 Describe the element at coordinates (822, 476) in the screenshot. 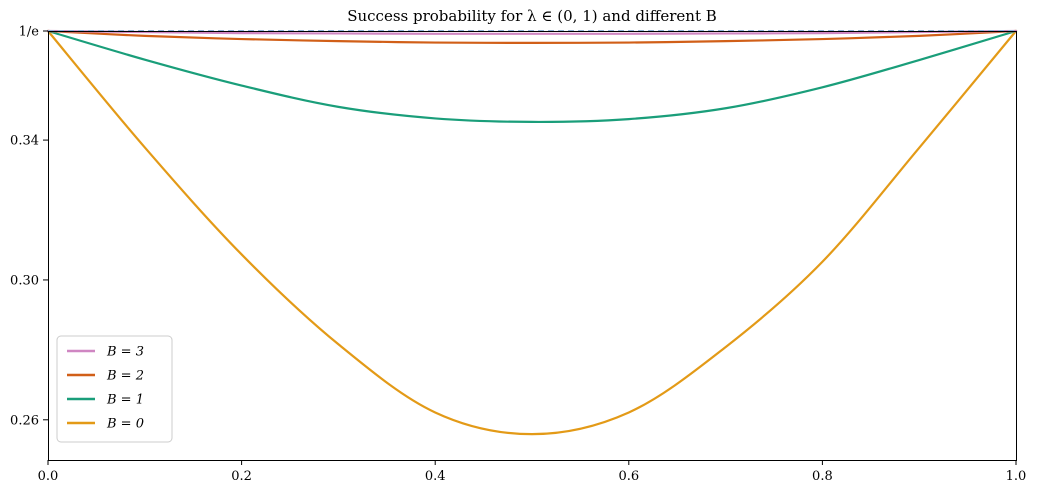

I see `x-tick-label: 0.8` at that location.